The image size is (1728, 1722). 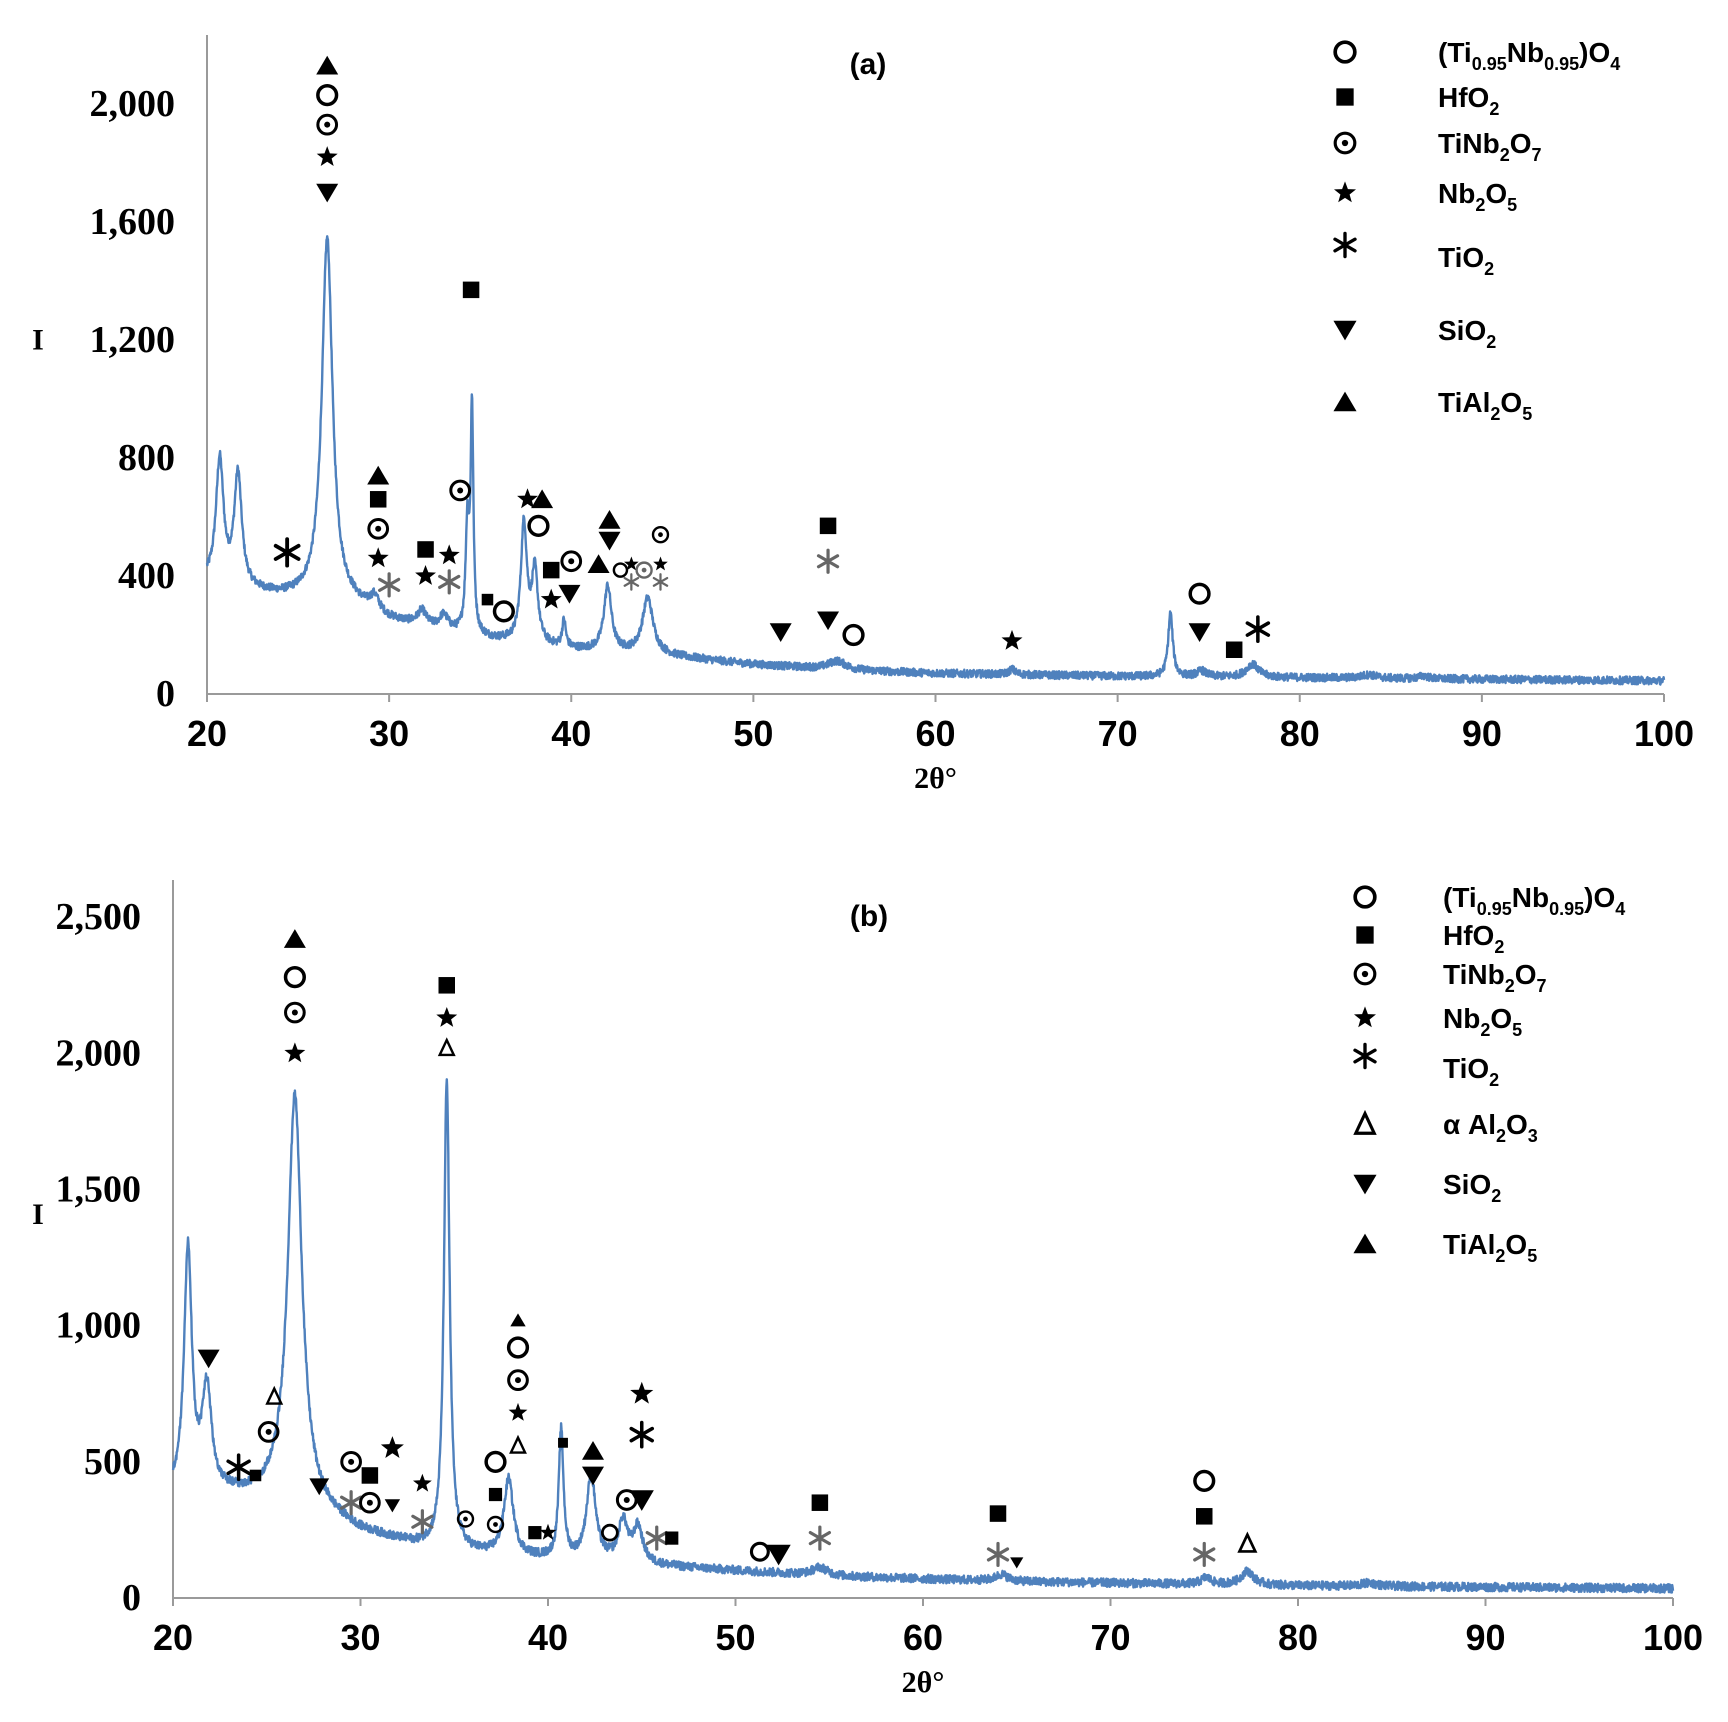 What do you see at coordinates (1529, 55) in the screenshot?
I see `legend-label: (Ti0.95Nb0.95)O4` at bounding box center [1529, 55].